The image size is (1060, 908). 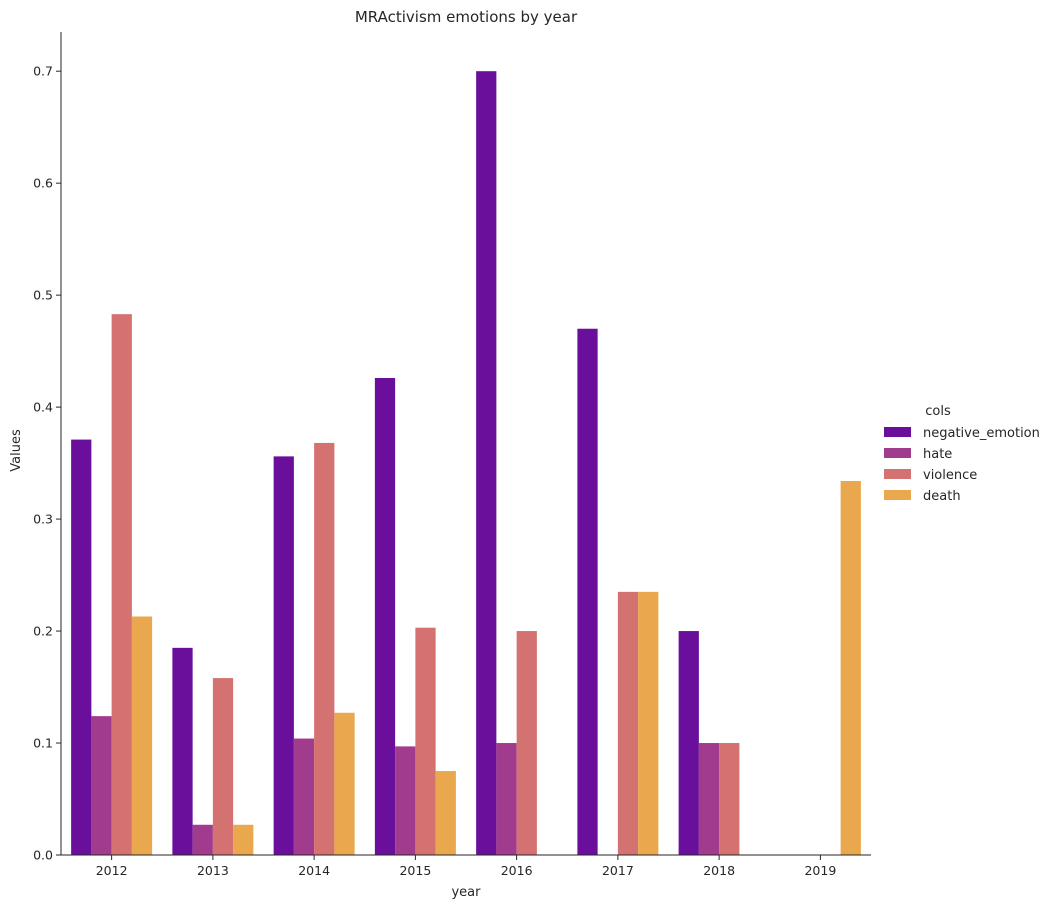 What do you see at coordinates (526, 743) in the screenshot?
I see `bar-violence-2016` at bounding box center [526, 743].